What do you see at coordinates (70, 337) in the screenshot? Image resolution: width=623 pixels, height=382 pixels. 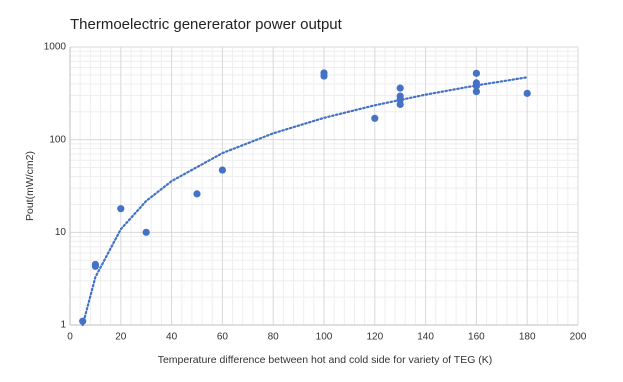 I see `x-tick-label: 0` at bounding box center [70, 337].